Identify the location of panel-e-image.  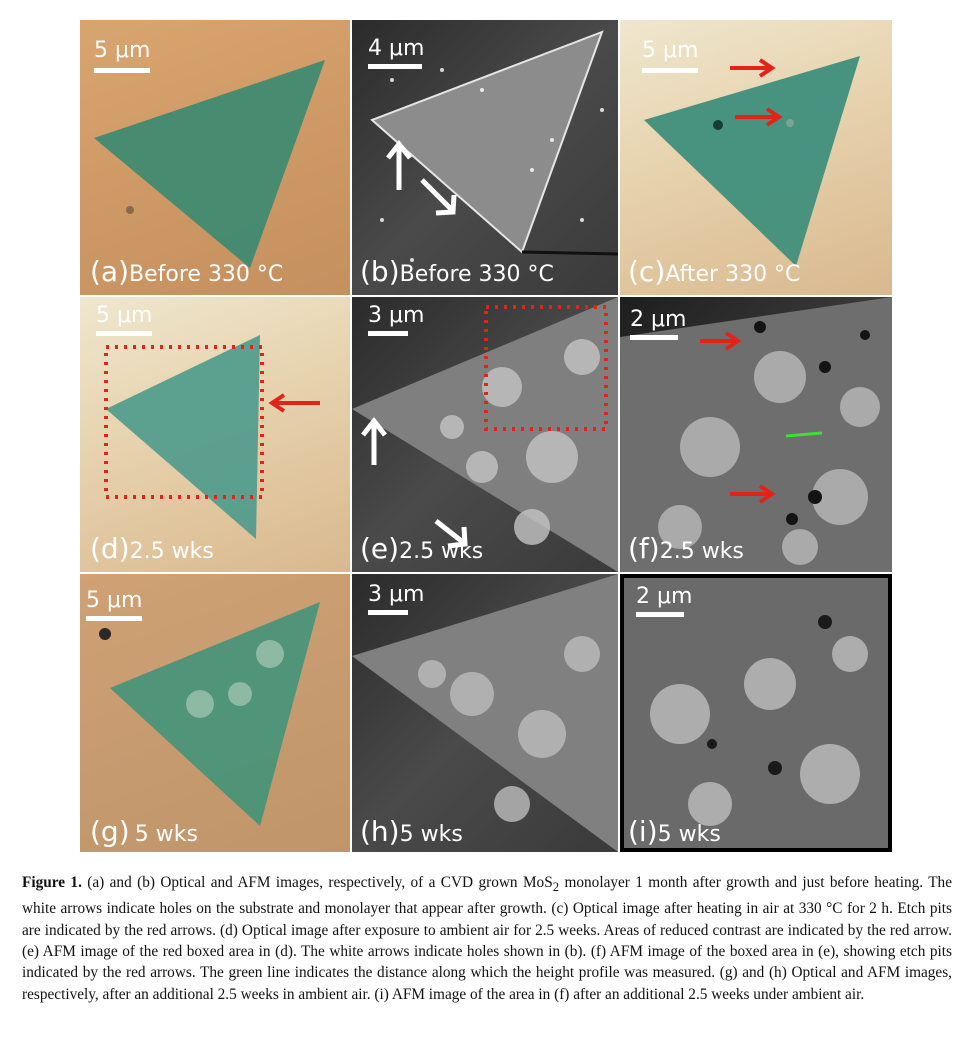
(485, 434).